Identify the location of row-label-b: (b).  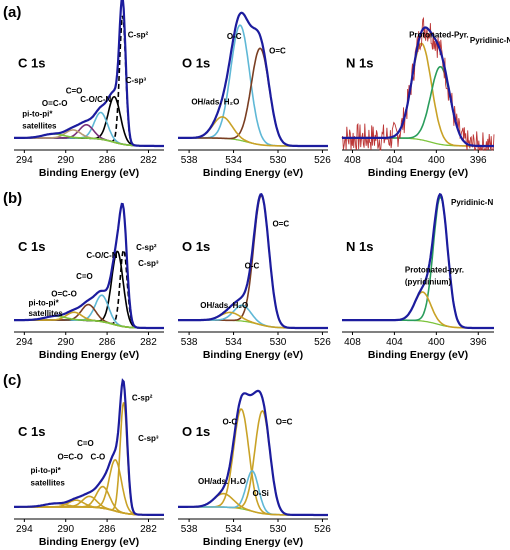
(13, 198).